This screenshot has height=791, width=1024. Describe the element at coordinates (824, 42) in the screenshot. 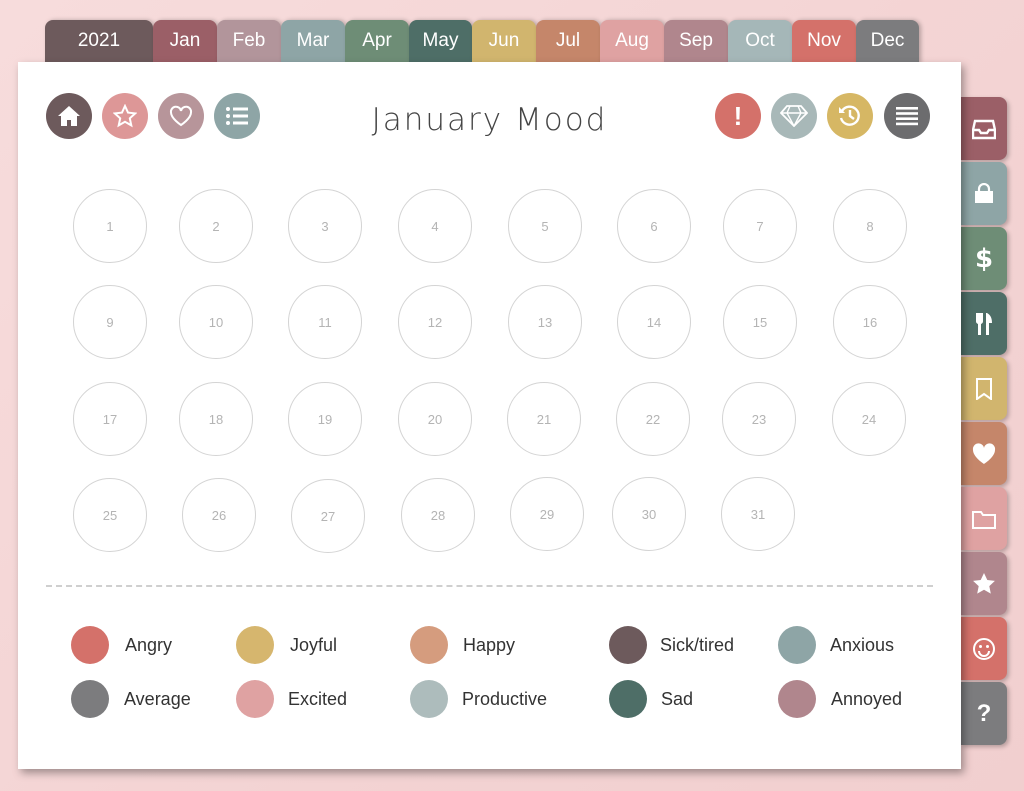

I see `tab-nov: Nov` at that location.